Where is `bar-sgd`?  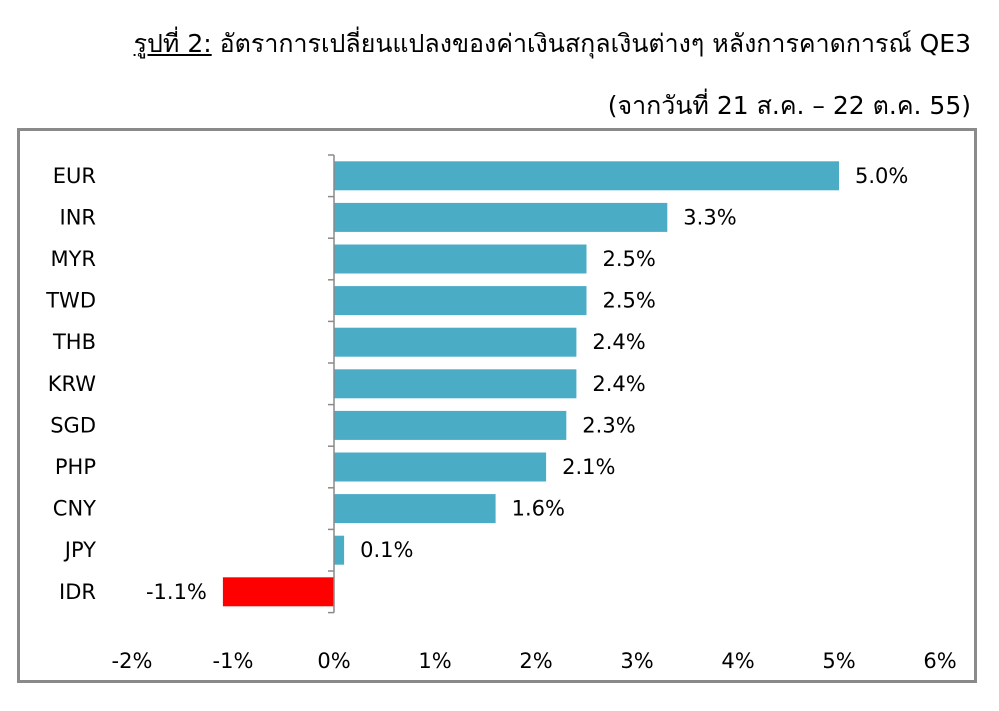 bar-sgd is located at coordinates (450, 425).